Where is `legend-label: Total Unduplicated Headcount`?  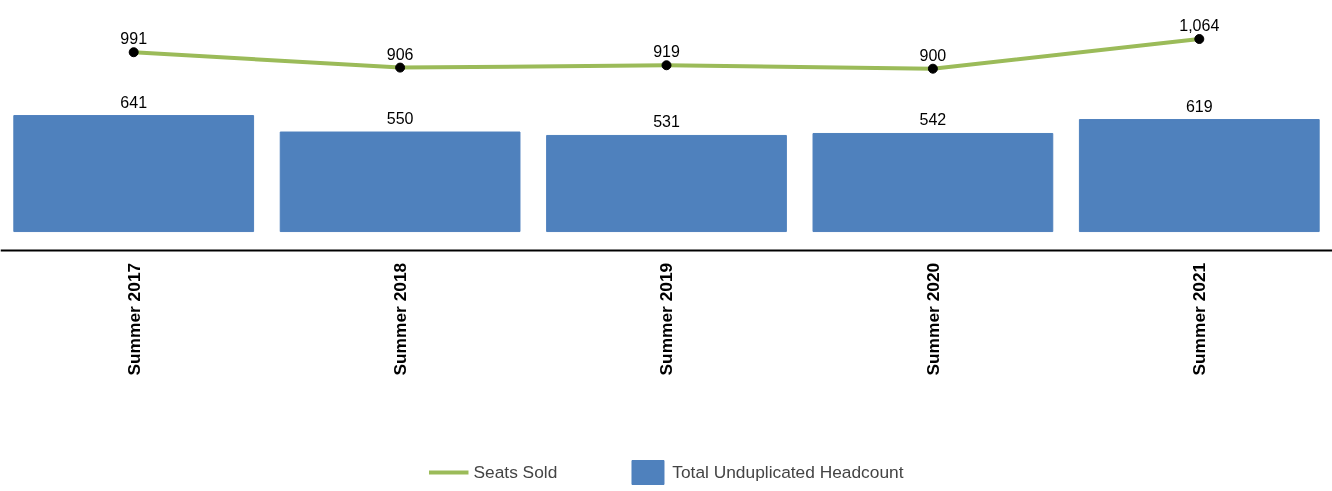
legend-label: Total Unduplicated Headcount is located at coordinates (788, 472).